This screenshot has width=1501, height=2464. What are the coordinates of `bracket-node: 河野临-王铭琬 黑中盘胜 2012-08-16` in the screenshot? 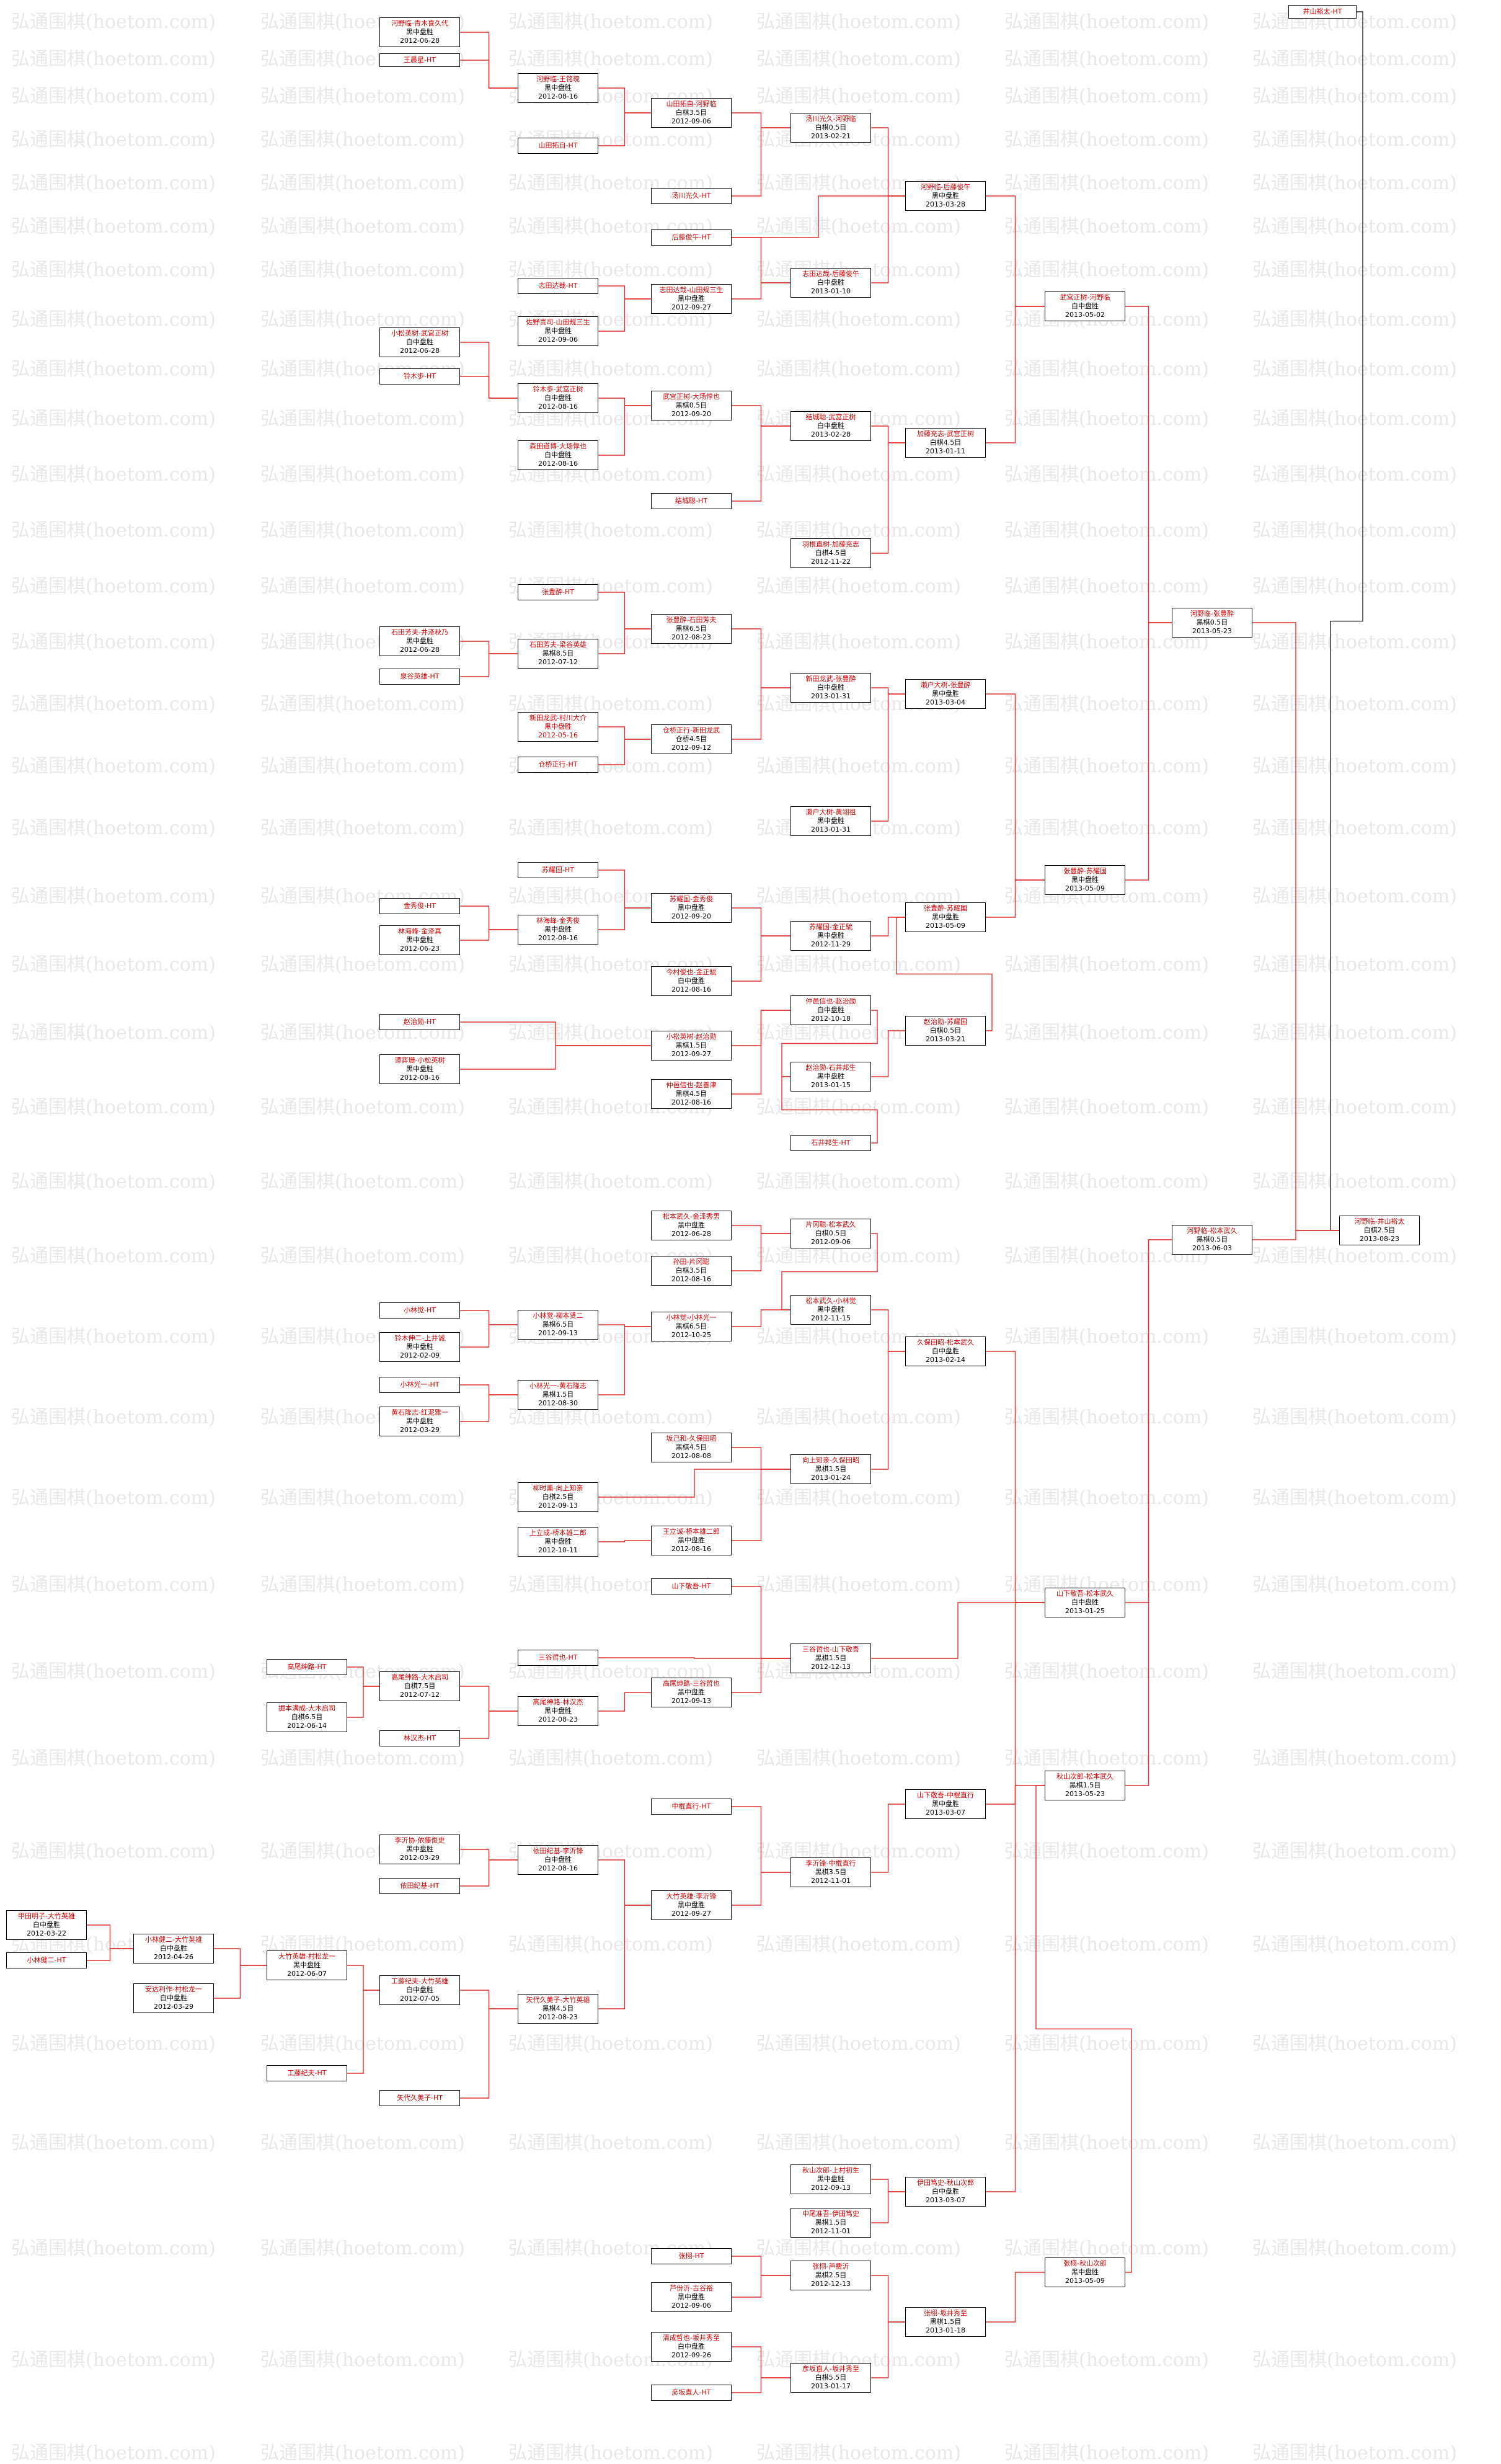 It's located at (558, 88).